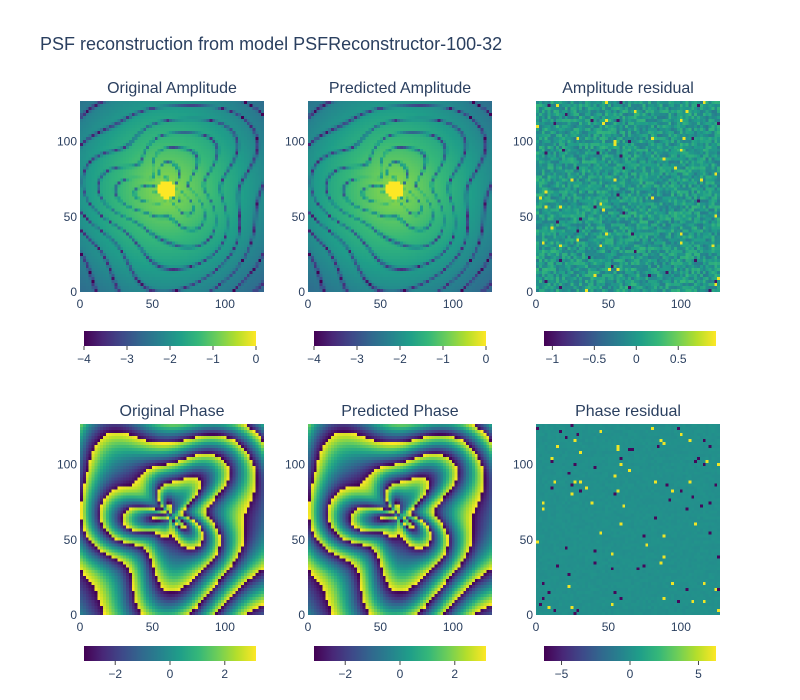  I want to click on panel-original-phase: Original Phase 0 50 100 0 50 100 −2 0 2, so click(160, 542).